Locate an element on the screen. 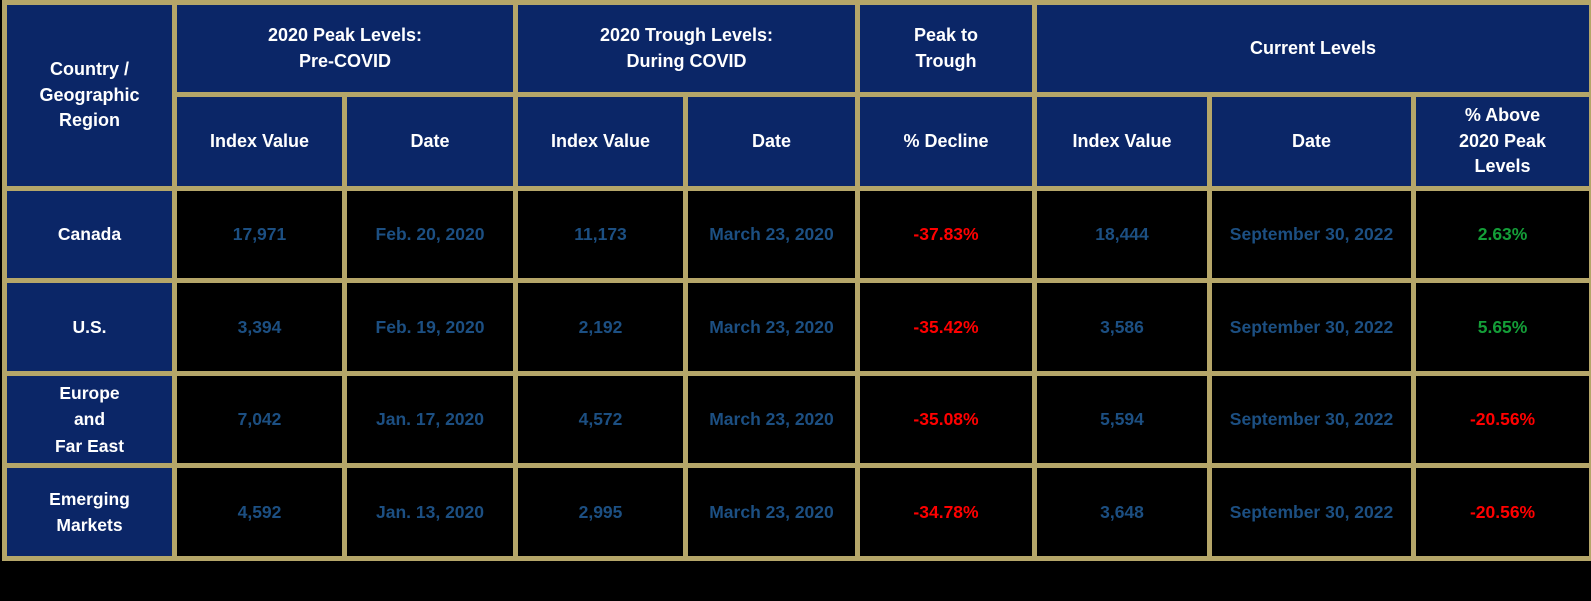 This screenshot has height=601, width=1591. decline-cell: -35.42% is located at coordinates (946, 327).